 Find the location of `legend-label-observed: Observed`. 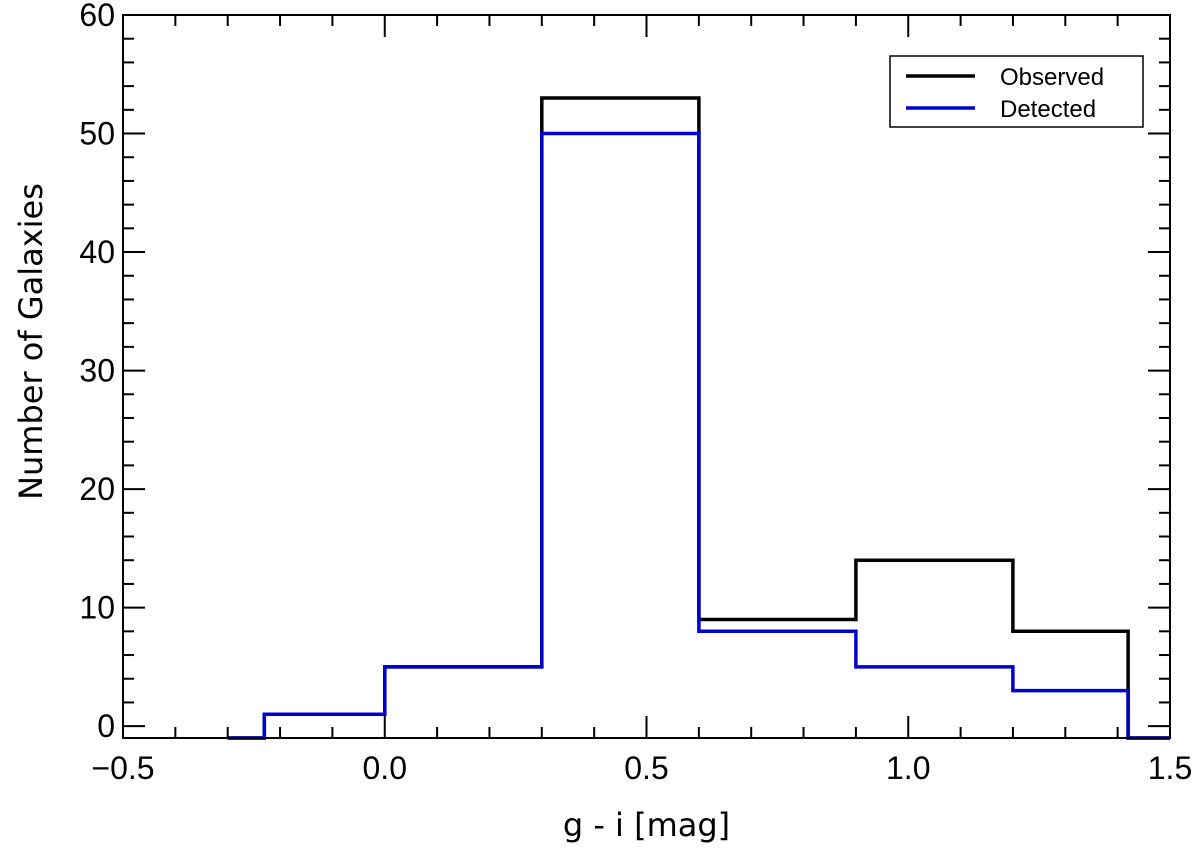

legend-label-observed: Observed is located at coordinates (1052, 77).